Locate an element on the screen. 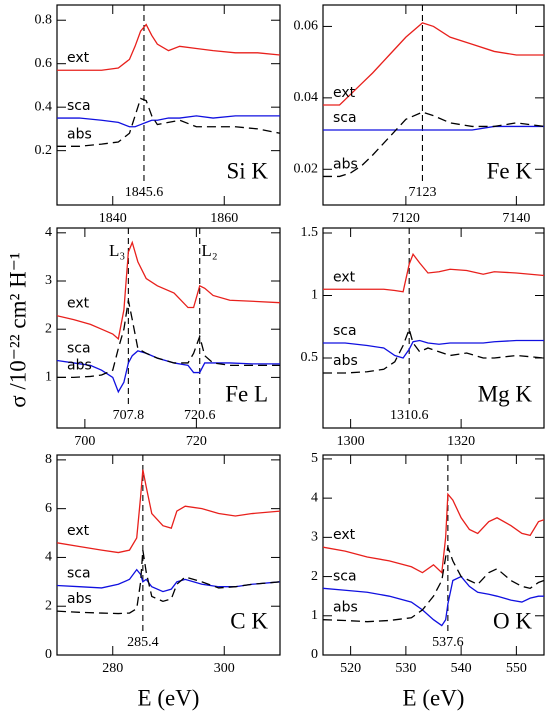 Image resolution: width=545 pixels, height=726 pixels. panel: 0.5 1 1.5 1300 1320 1310.6 ext sca abs Mg K is located at coordinates (423, 337).